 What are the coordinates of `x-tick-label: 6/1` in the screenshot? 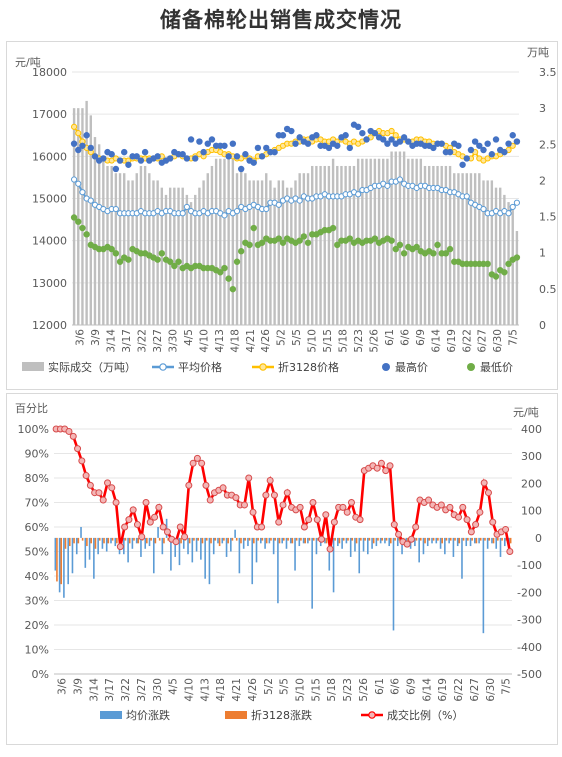 It's located at (380, 686).